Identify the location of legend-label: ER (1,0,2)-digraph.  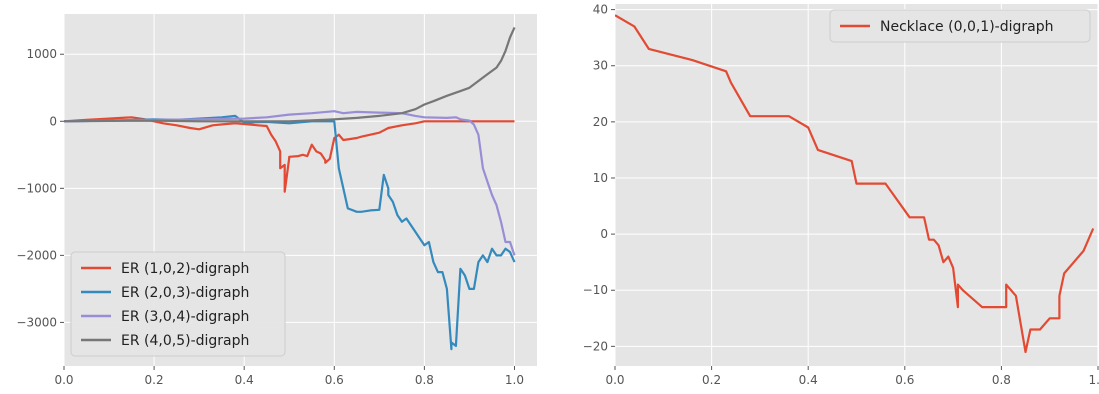
(185, 269).